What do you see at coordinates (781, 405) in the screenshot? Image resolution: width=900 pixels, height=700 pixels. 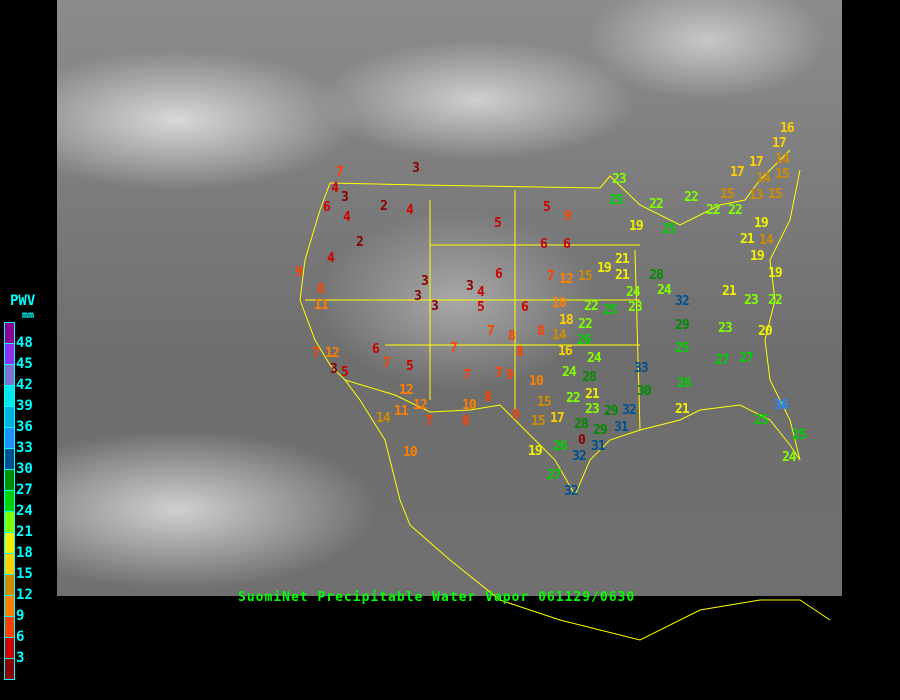 I see `station-pwv-value: 36` at bounding box center [781, 405].